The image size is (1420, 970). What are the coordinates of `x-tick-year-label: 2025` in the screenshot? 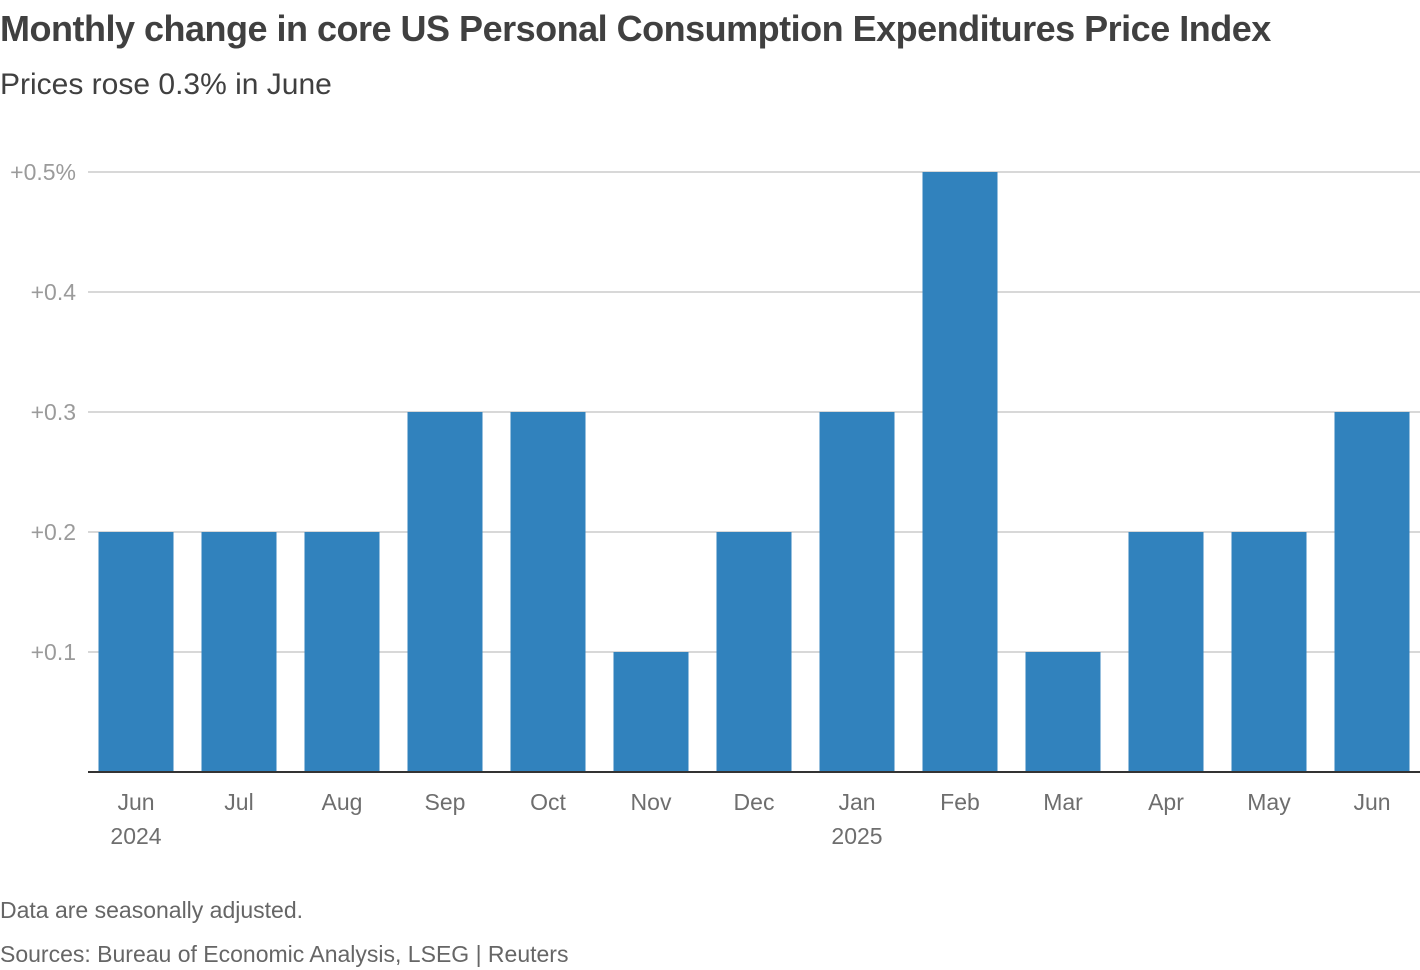 It's located at (856, 836).